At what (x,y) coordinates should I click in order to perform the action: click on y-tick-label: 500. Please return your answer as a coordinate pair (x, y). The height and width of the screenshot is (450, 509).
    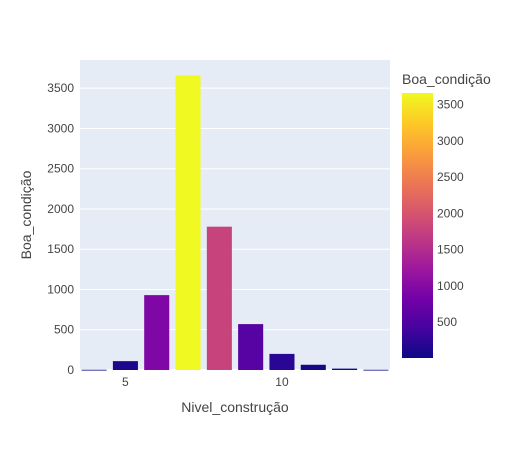
    Looking at the image, I should click on (64, 330).